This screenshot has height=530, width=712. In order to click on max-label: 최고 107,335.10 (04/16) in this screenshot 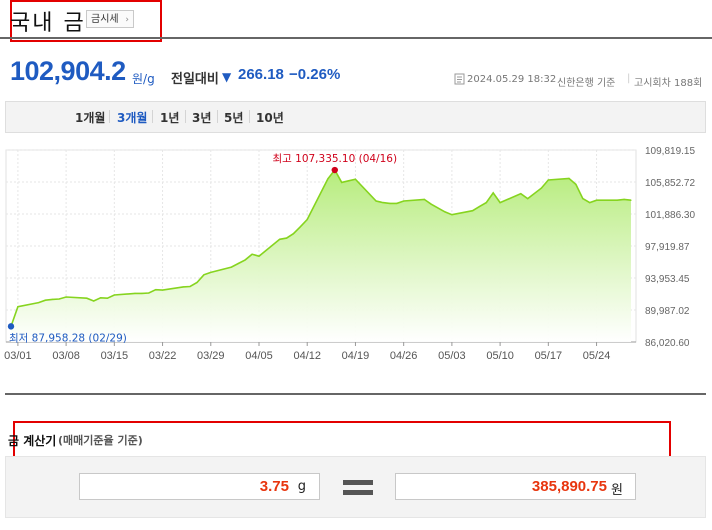, I will do `click(334, 159)`.